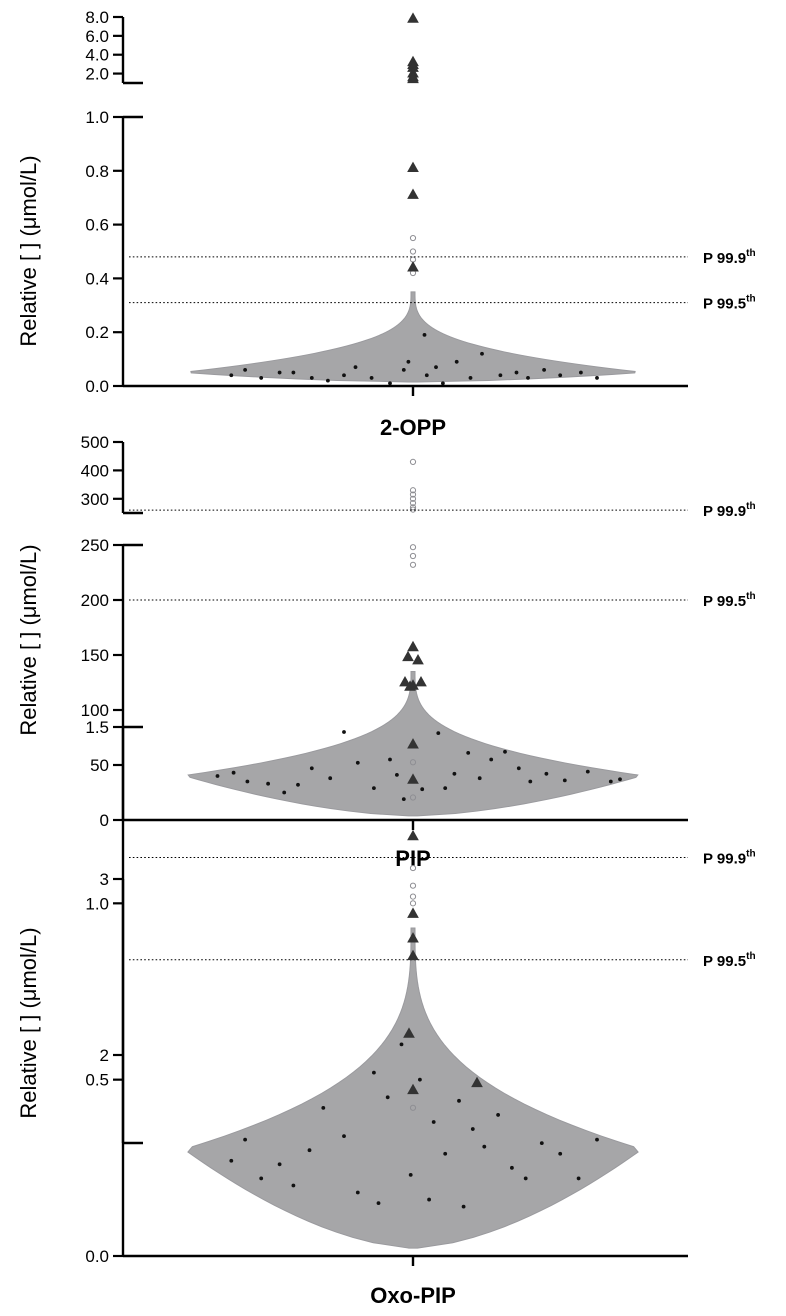 The width and height of the screenshot is (786, 1316). Describe the element at coordinates (97, 1080) in the screenshot. I see `y-tick-label: 0.5` at that location.